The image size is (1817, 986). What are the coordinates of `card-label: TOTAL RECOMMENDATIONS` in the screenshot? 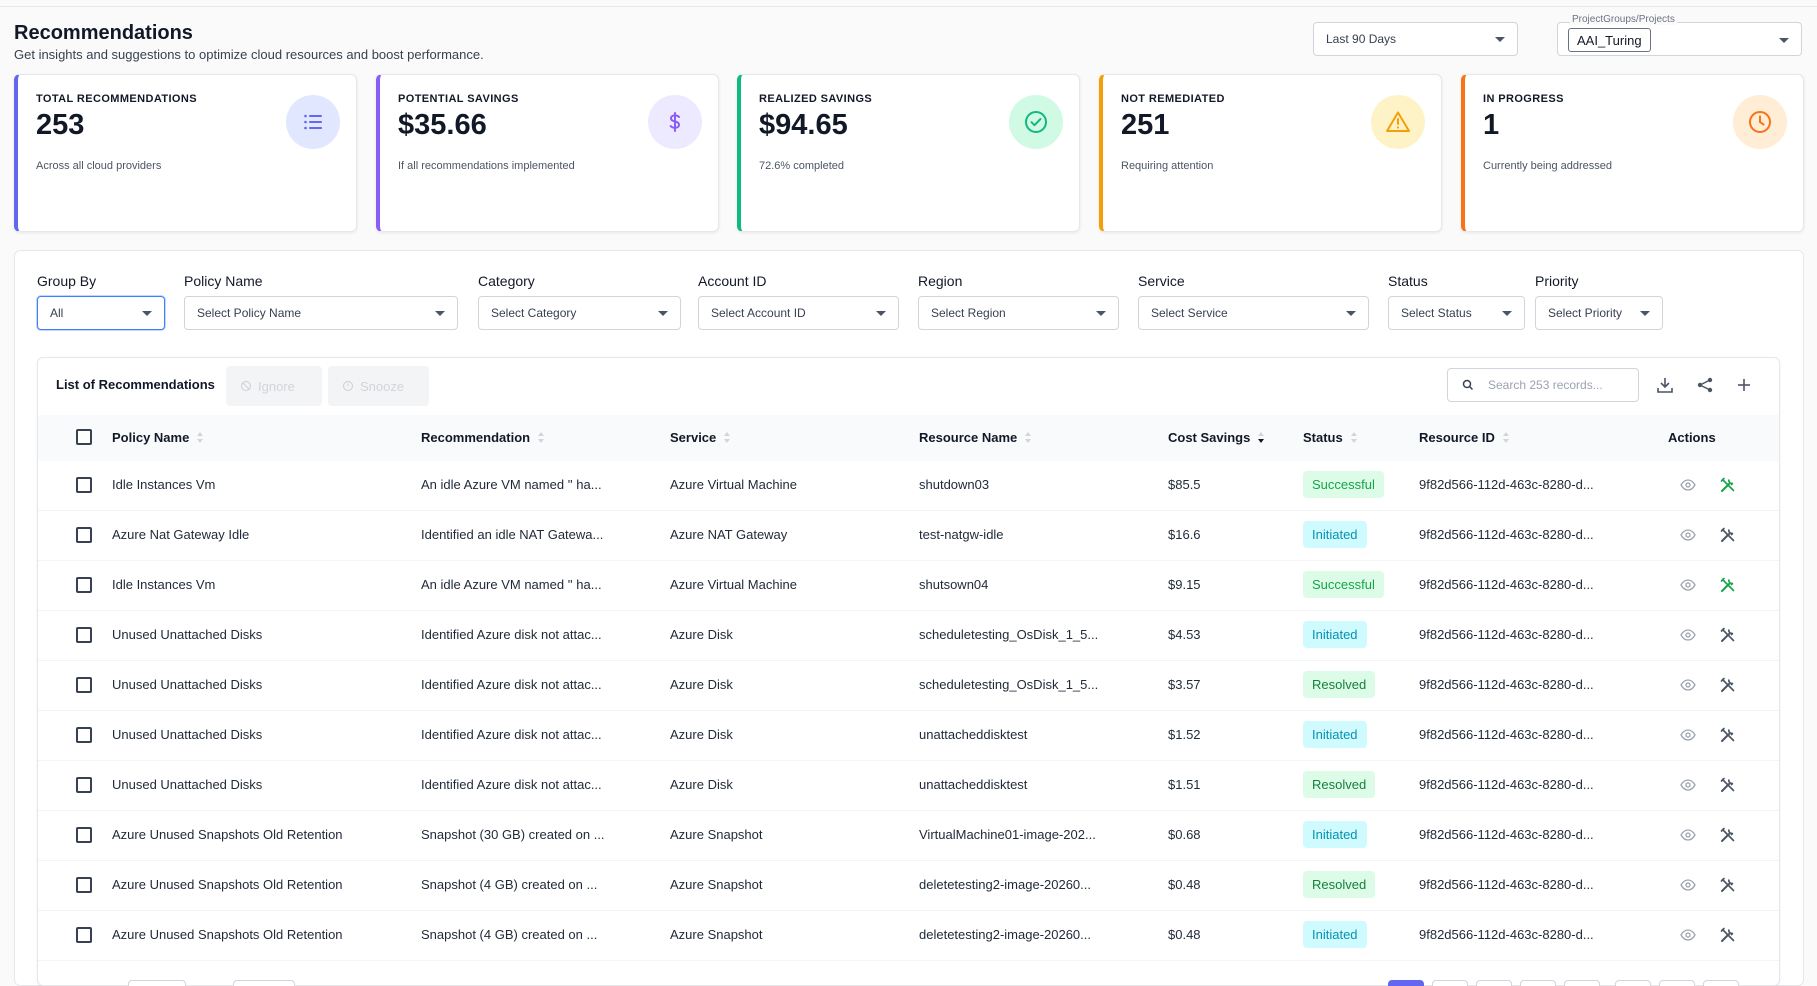 It's located at (116, 99).